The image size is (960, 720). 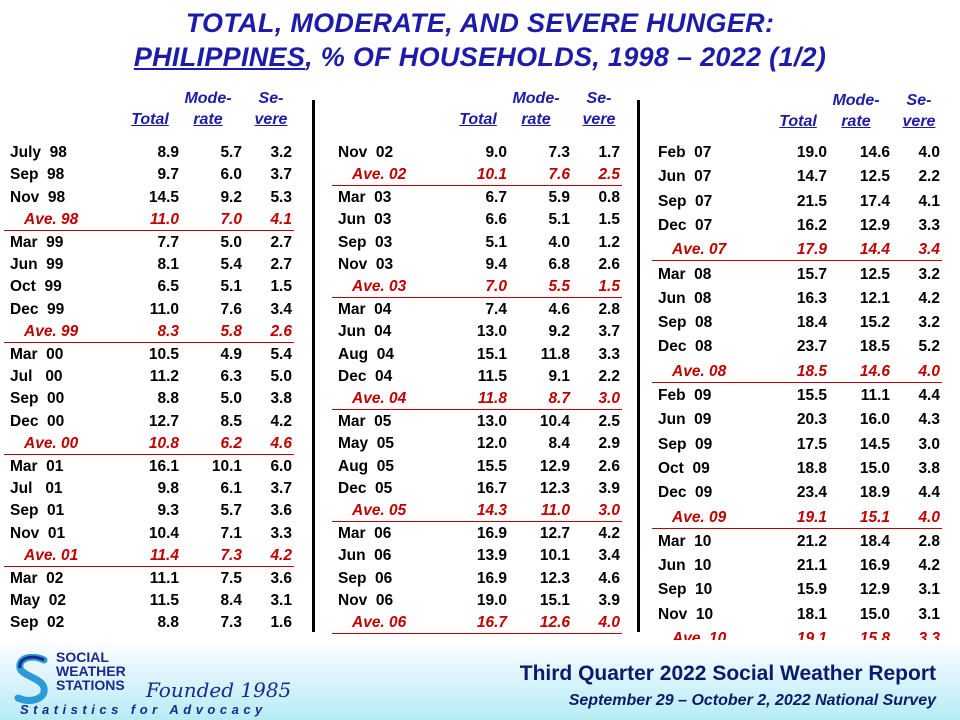 What do you see at coordinates (491, 511) in the screenshot?
I see `cell-total: 14.3` at bounding box center [491, 511].